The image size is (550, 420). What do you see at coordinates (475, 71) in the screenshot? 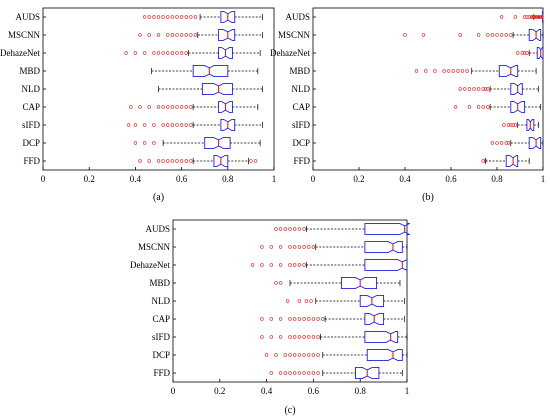
I see `box-mbd` at bounding box center [475, 71].